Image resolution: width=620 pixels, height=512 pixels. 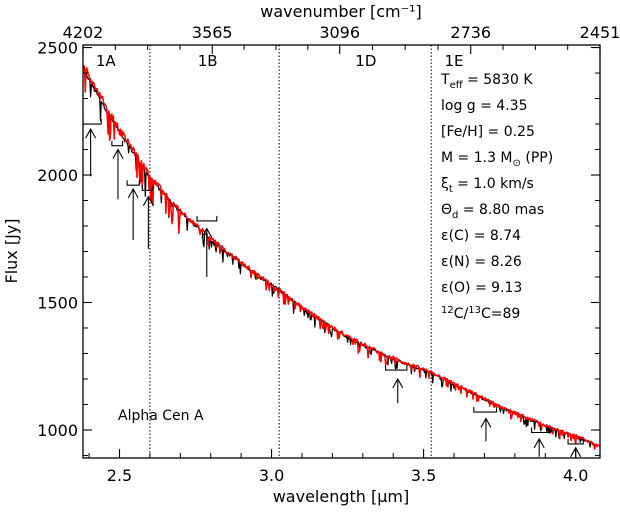 I want to click on y-axis-title: Flux [Jy], so click(x=11, y=250).